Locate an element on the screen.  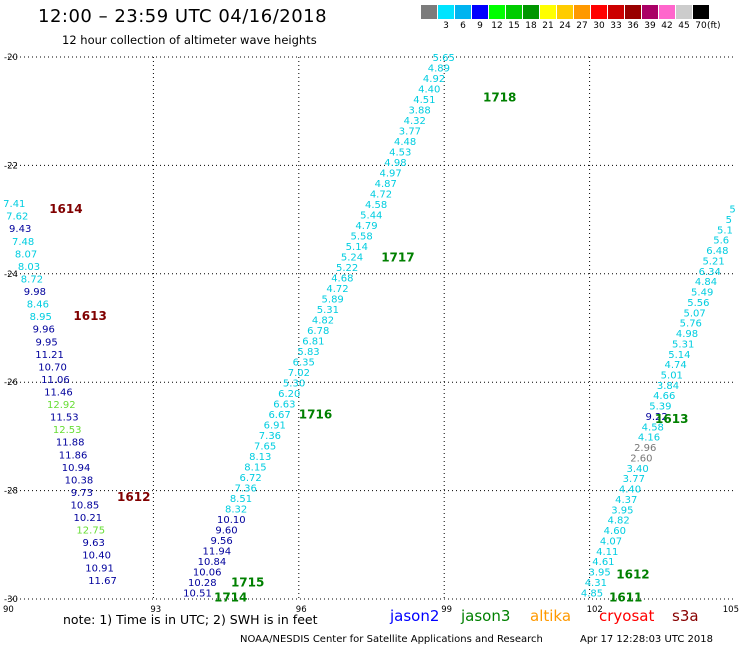
colorbar-unit: (ft) is located at coordinates (714, 26).